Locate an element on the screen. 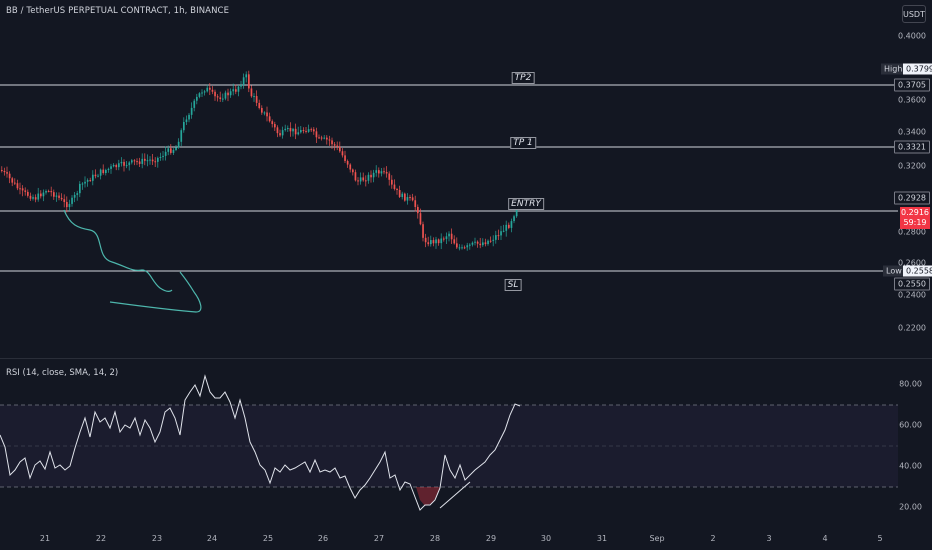 The image size is (932, 550). date-tick: 28 is located at coordinates (435, 538).